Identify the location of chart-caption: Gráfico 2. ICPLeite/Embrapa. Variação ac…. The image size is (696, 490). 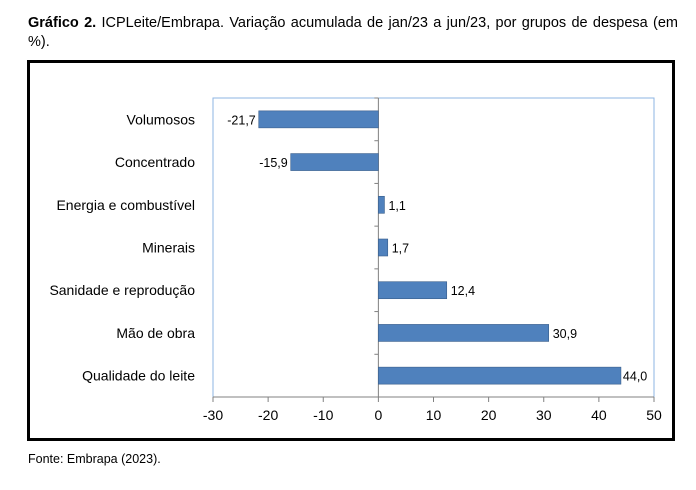
(353, 33).